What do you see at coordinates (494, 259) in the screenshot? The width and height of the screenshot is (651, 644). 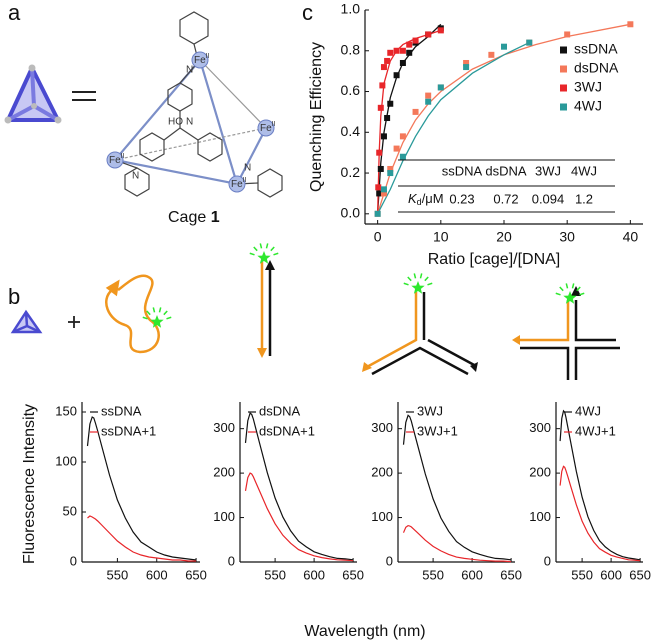 I see `x-axis-title: Ratio [cage]/[DNA]` at bounding box center [494, 259].